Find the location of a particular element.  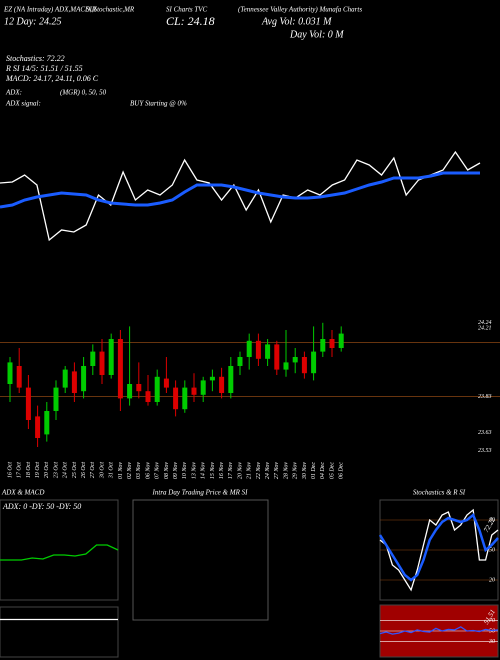

y-tick-label: 70 is located at coordinates (492, 621).